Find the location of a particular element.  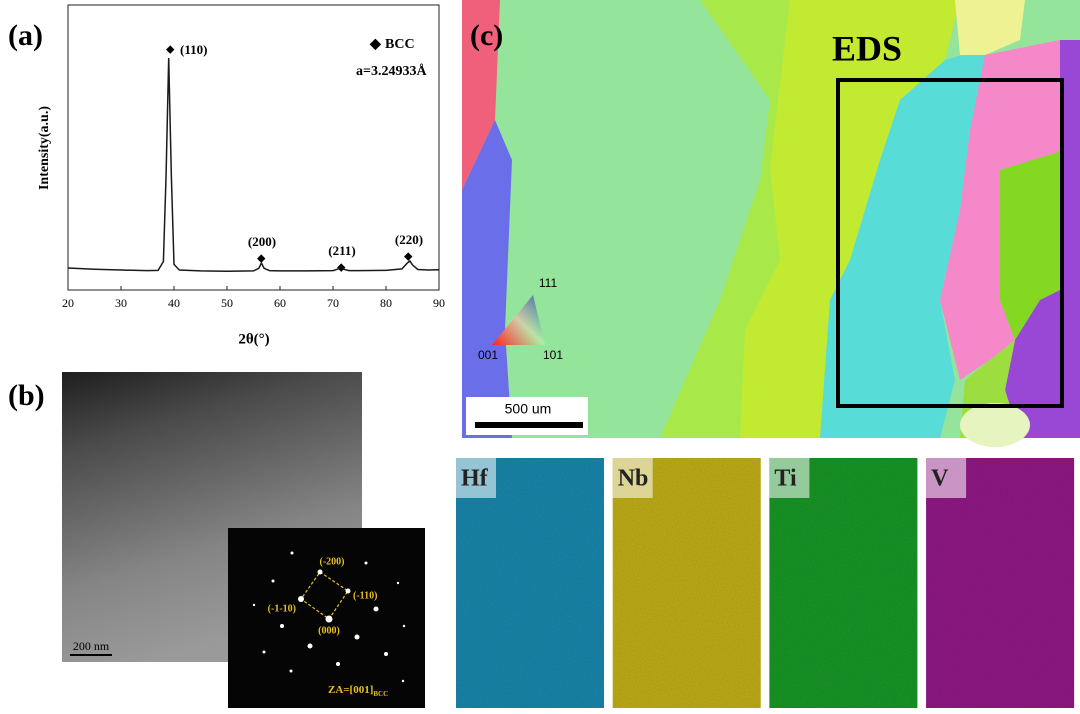

saed-inset: (-200) (-110) (-1-10) (000) ZA=[001]BCC is located at coordinates (326, 618).